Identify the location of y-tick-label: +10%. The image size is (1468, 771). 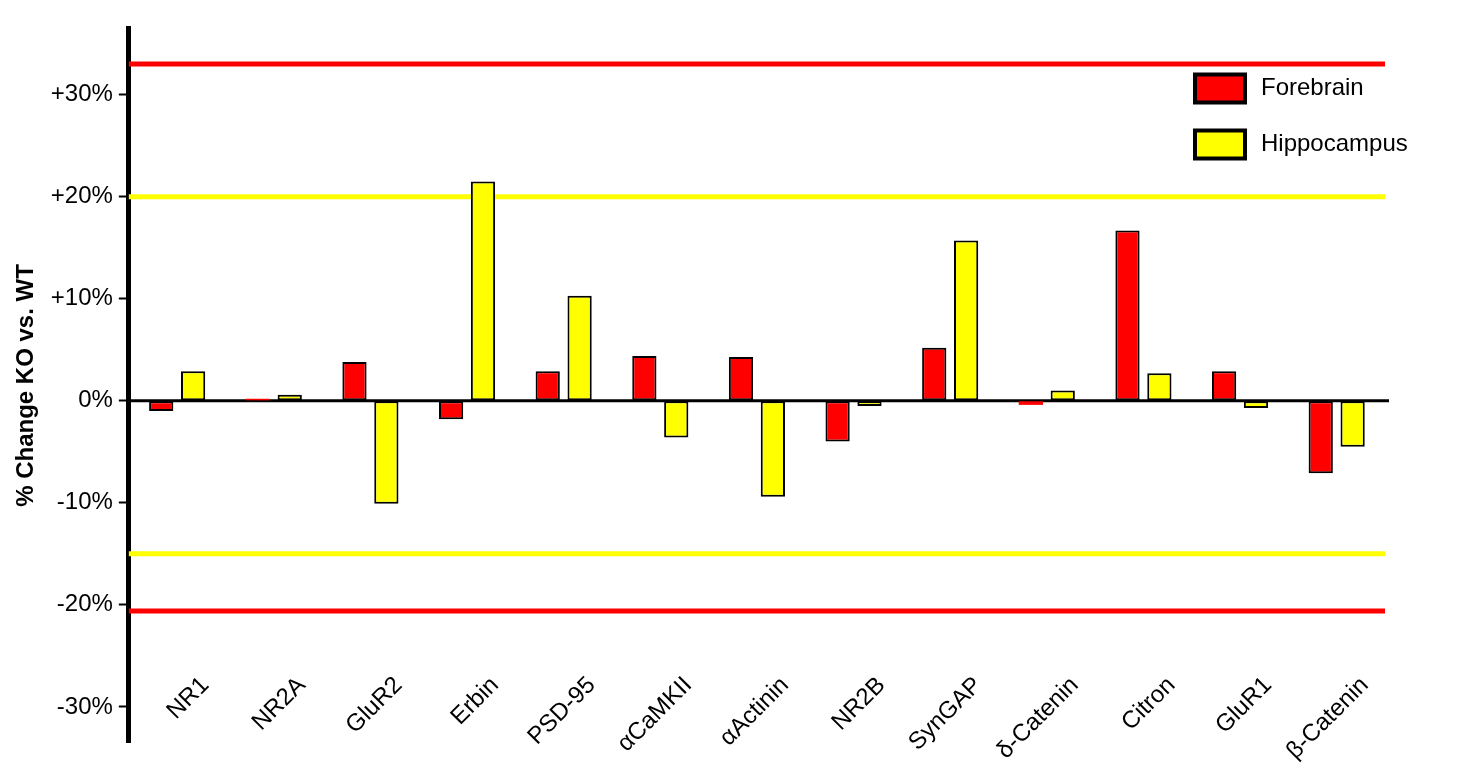
(81, 297).